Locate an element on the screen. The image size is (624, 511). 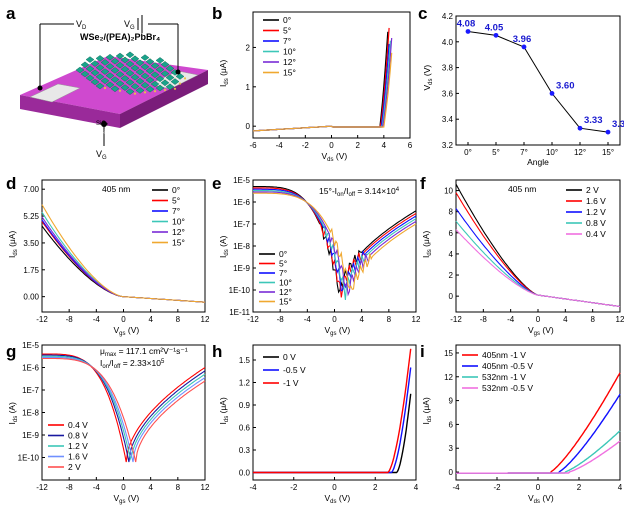
x-axis-label-i: Vds (V) is located at coordinates (541, 499).